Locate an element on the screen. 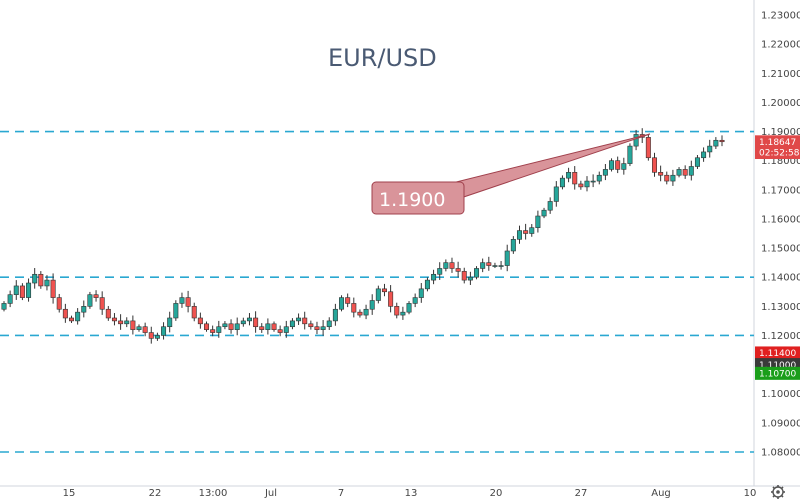  gear-icon is located at coordinates (778, 492).